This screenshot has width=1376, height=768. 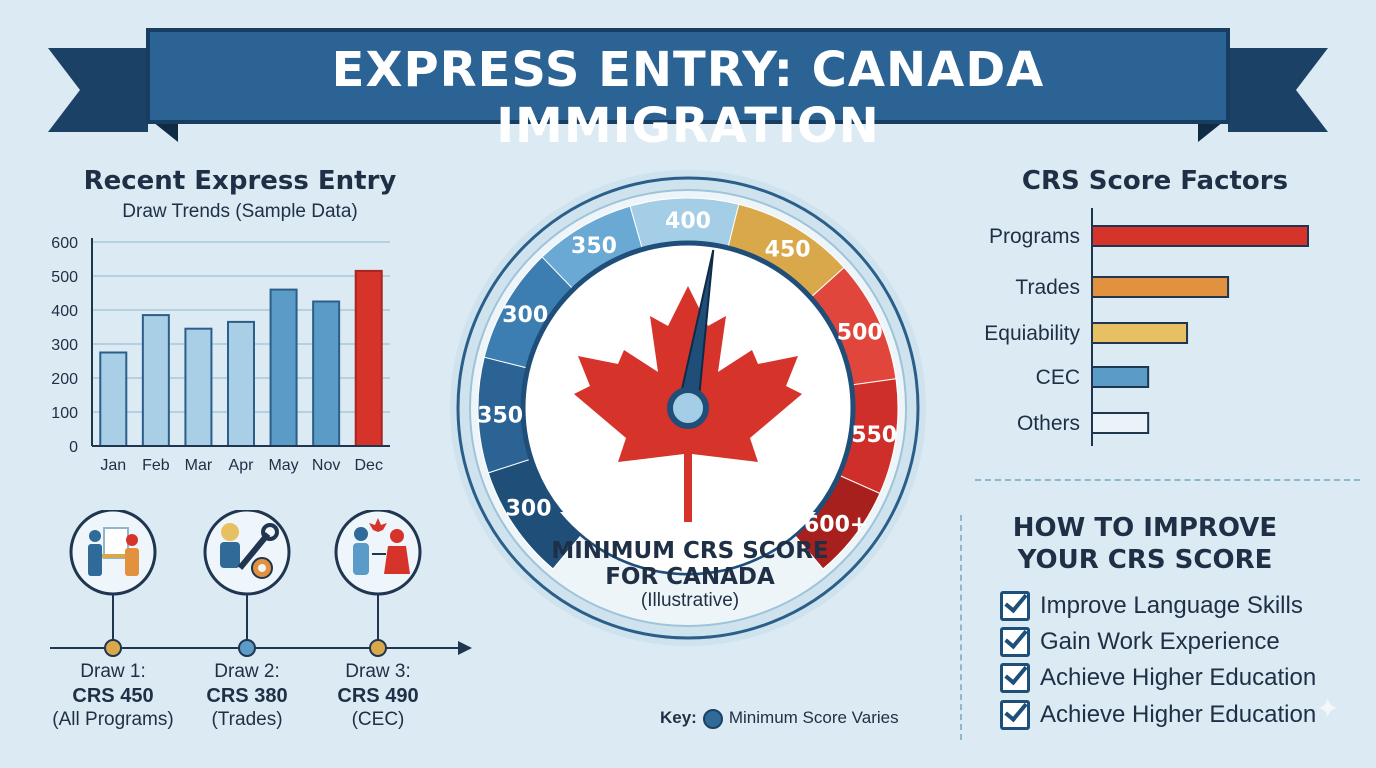 What do you see at coordinates (64, 379) in the screenshot?
I see `y-tick-label: 200` at bounding box center [64, 379].